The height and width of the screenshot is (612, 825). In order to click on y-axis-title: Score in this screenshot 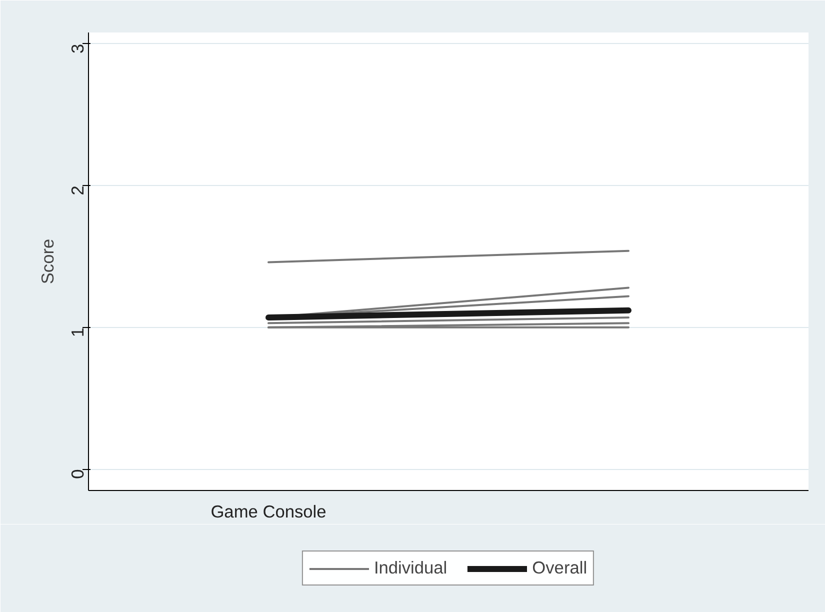, I will do `click(48, 261)`.